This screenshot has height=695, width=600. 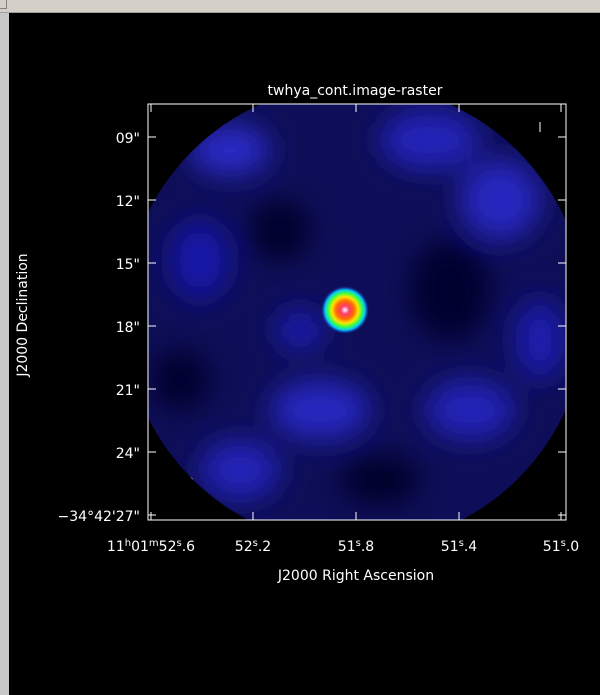 I want to click on ra-tick-labels: 11h01m52s.6 52s.2 51s.8 51s.4 51s.0, so click(x=343, y=546).